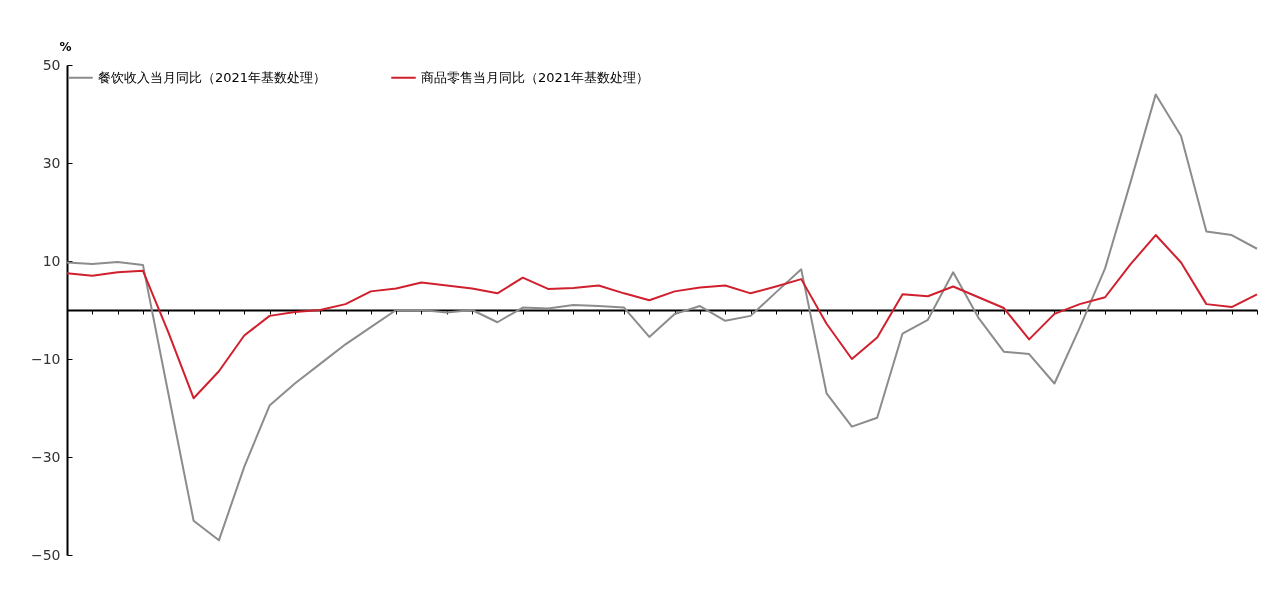 Image resolution: width=1278 pixels, height=591 pixels. Describe the element at coordinates (51, 64) in the screenshot. I see `y-tick-label: 50` at that location.